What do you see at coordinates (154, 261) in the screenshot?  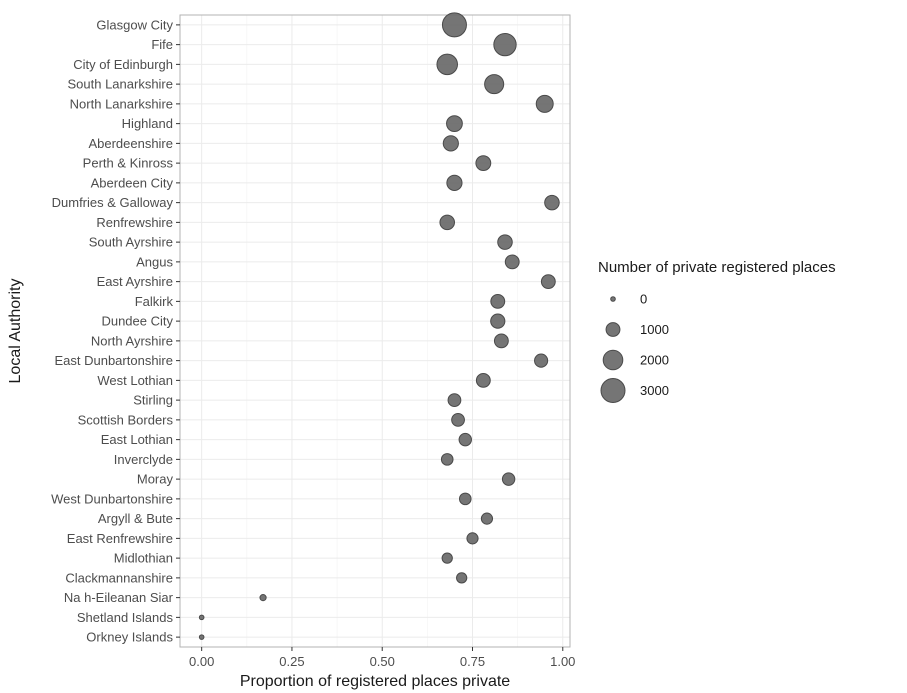 I see `y-tick-label: Angus` at bounding box center [154, 261].